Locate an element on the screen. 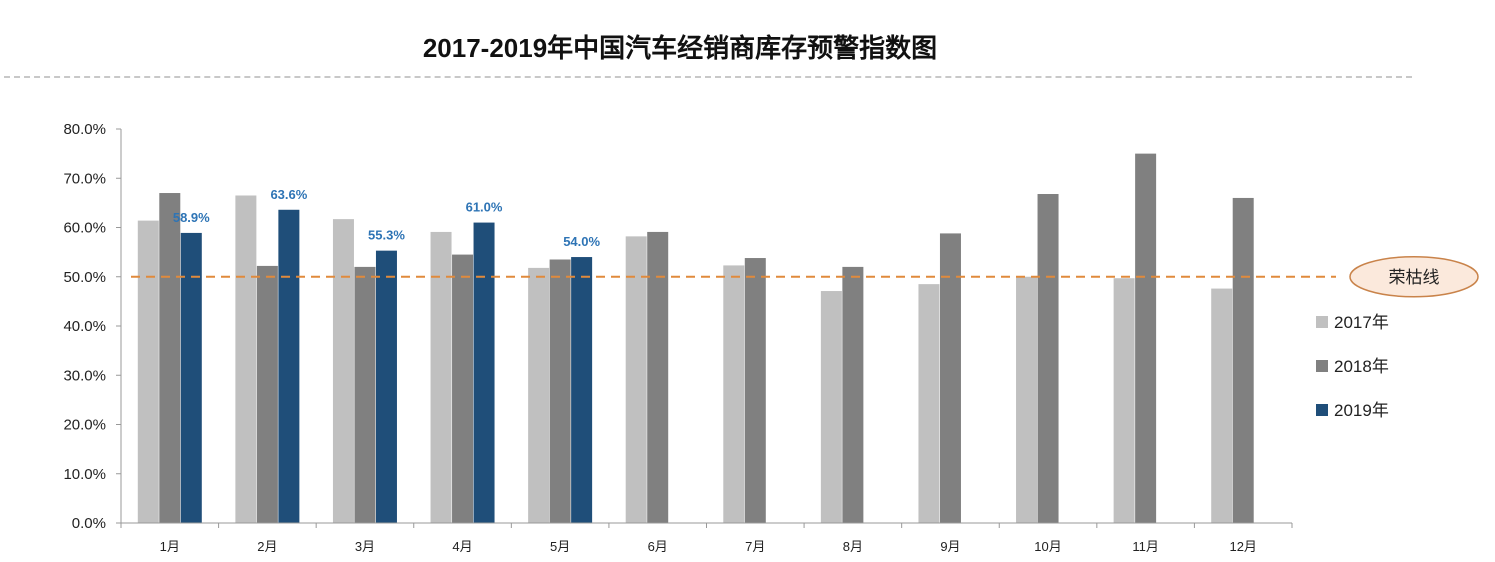 The width and height of the screenshot is (1495, 562). y-tick-label: 30.0% is located at coordinates (84, 375).